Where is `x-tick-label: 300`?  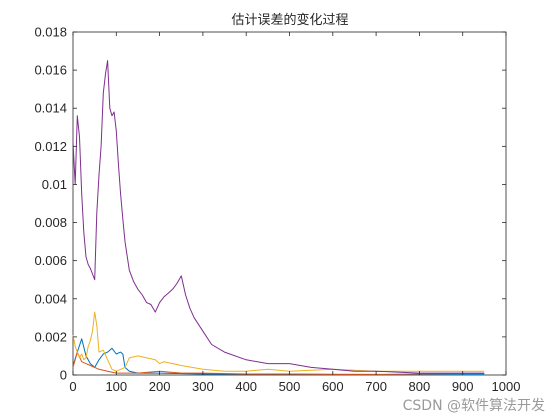 x-tick-label: 300 is located at coordinates (203, 386).